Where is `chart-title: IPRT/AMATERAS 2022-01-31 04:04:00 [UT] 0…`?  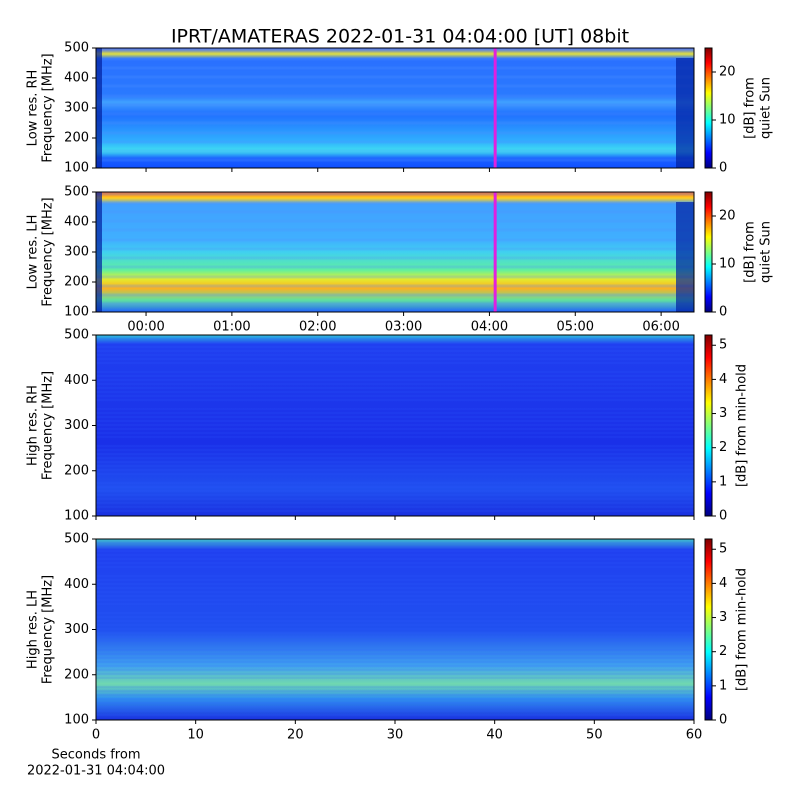 chart-title: IPRT/AMATERAS 2022-01-31 04:04:00 [UT] 0… is located at coordinates (400, 37).